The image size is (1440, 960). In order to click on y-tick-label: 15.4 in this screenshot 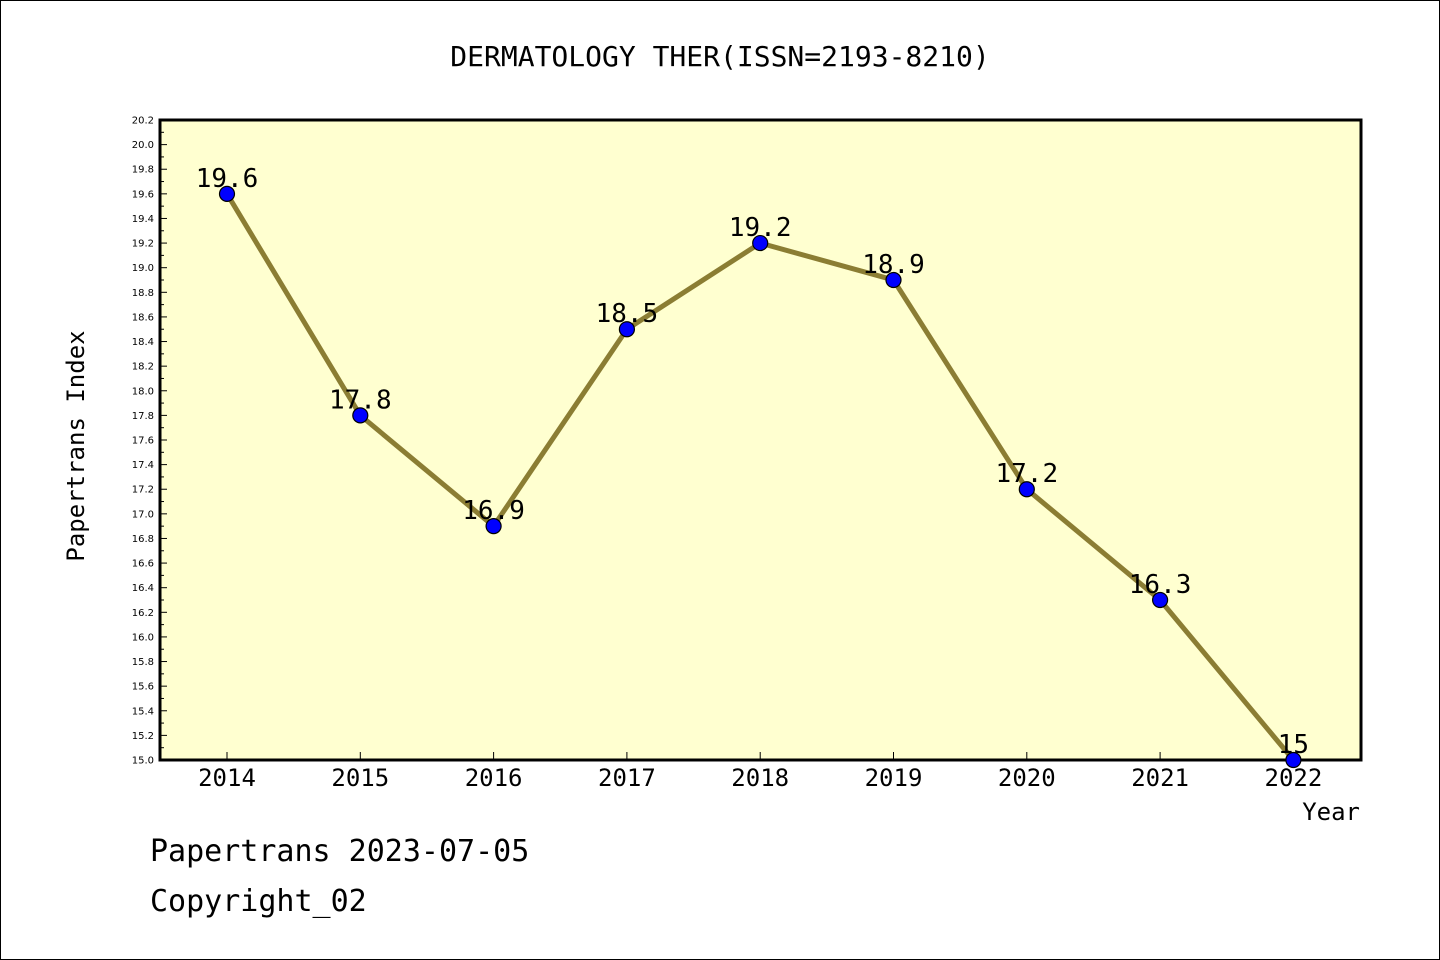, I will do `click(143, 711)`.